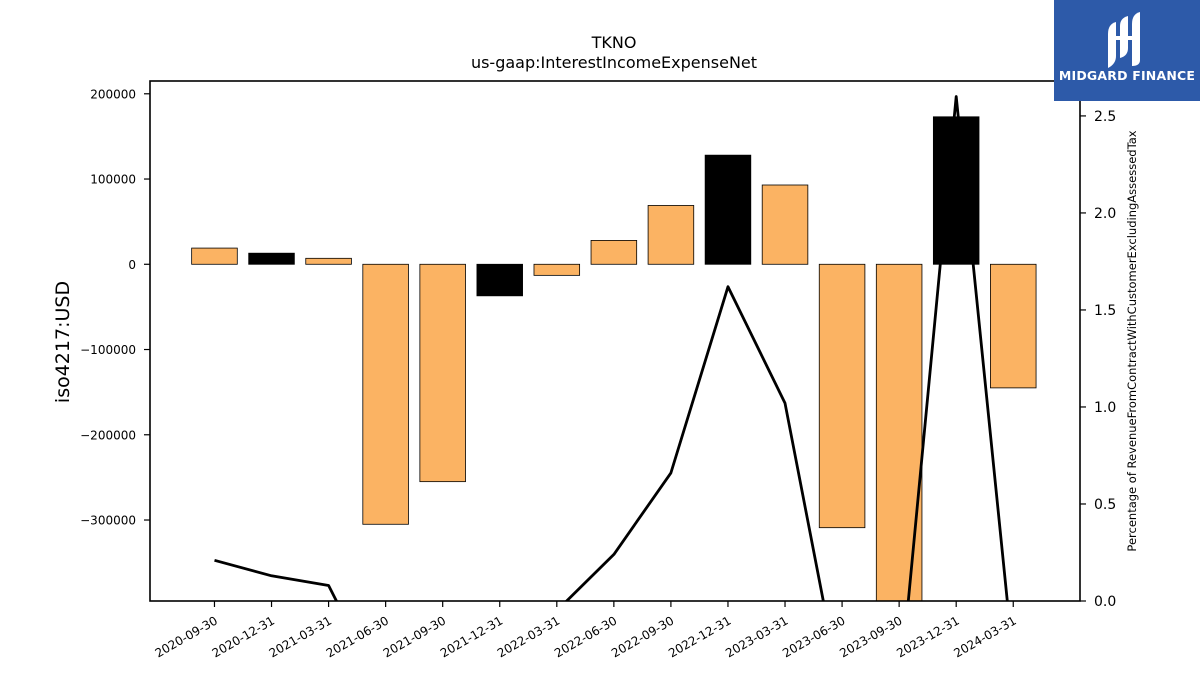 Image resolution: width=1200 pixels, height=675 pixels. What do you see at coordinates (756, 636) in the screenshot?
I see `x-tick-label: 2023-03-31` at bounding box center [756, 636].